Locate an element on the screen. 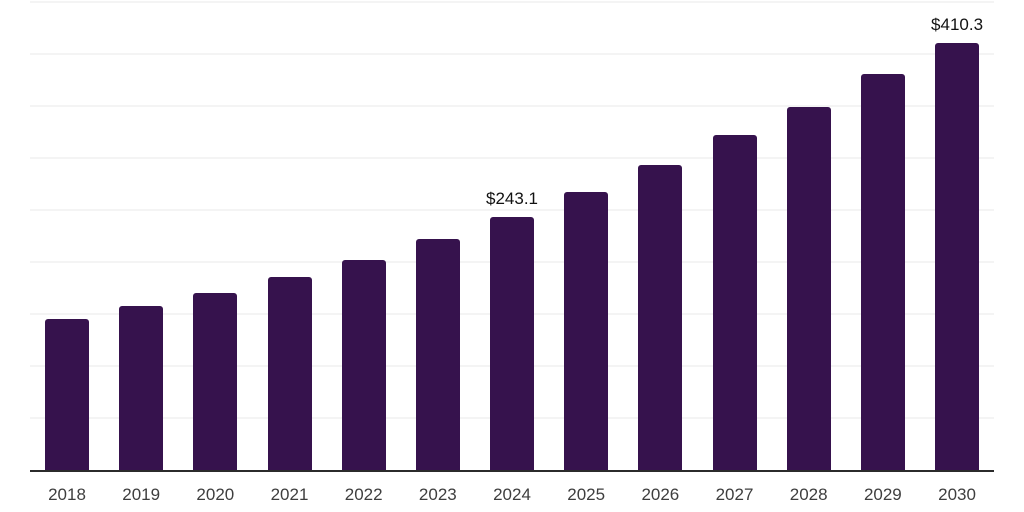 The image size is (1024, 512). value-label-2030: $410.3 is located at coordinates (957, 25).